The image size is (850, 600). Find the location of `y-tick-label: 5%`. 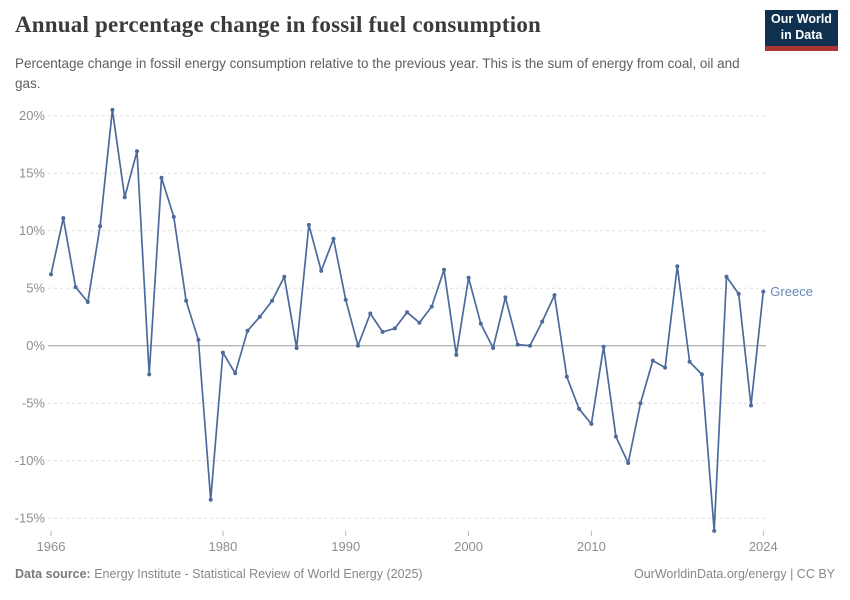

y-tick-label: 5% is located at coordinates (35, 288).